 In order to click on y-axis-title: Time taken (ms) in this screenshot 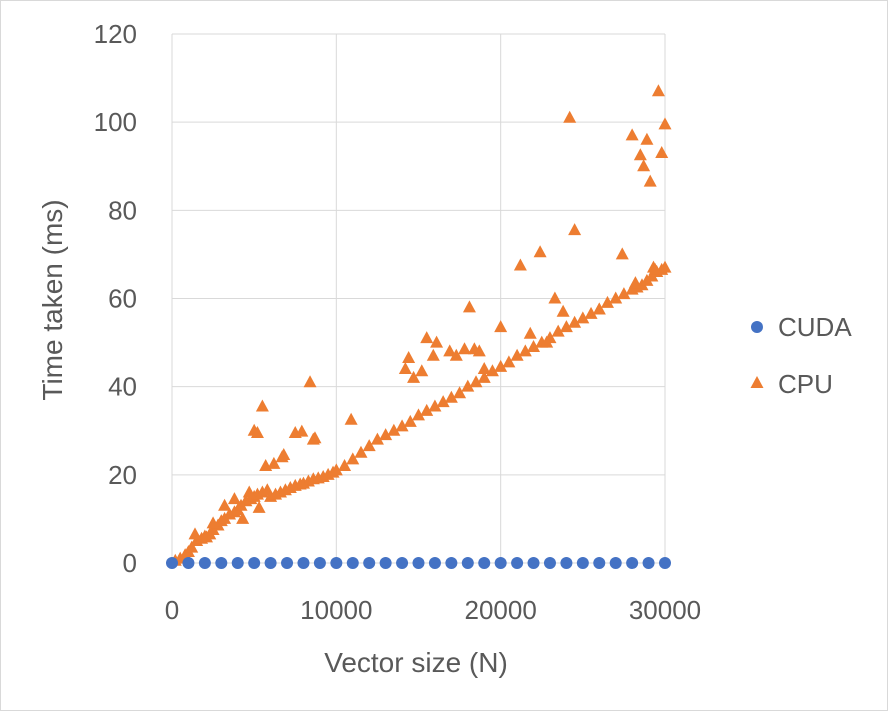, I will do `click(52, 299)`.